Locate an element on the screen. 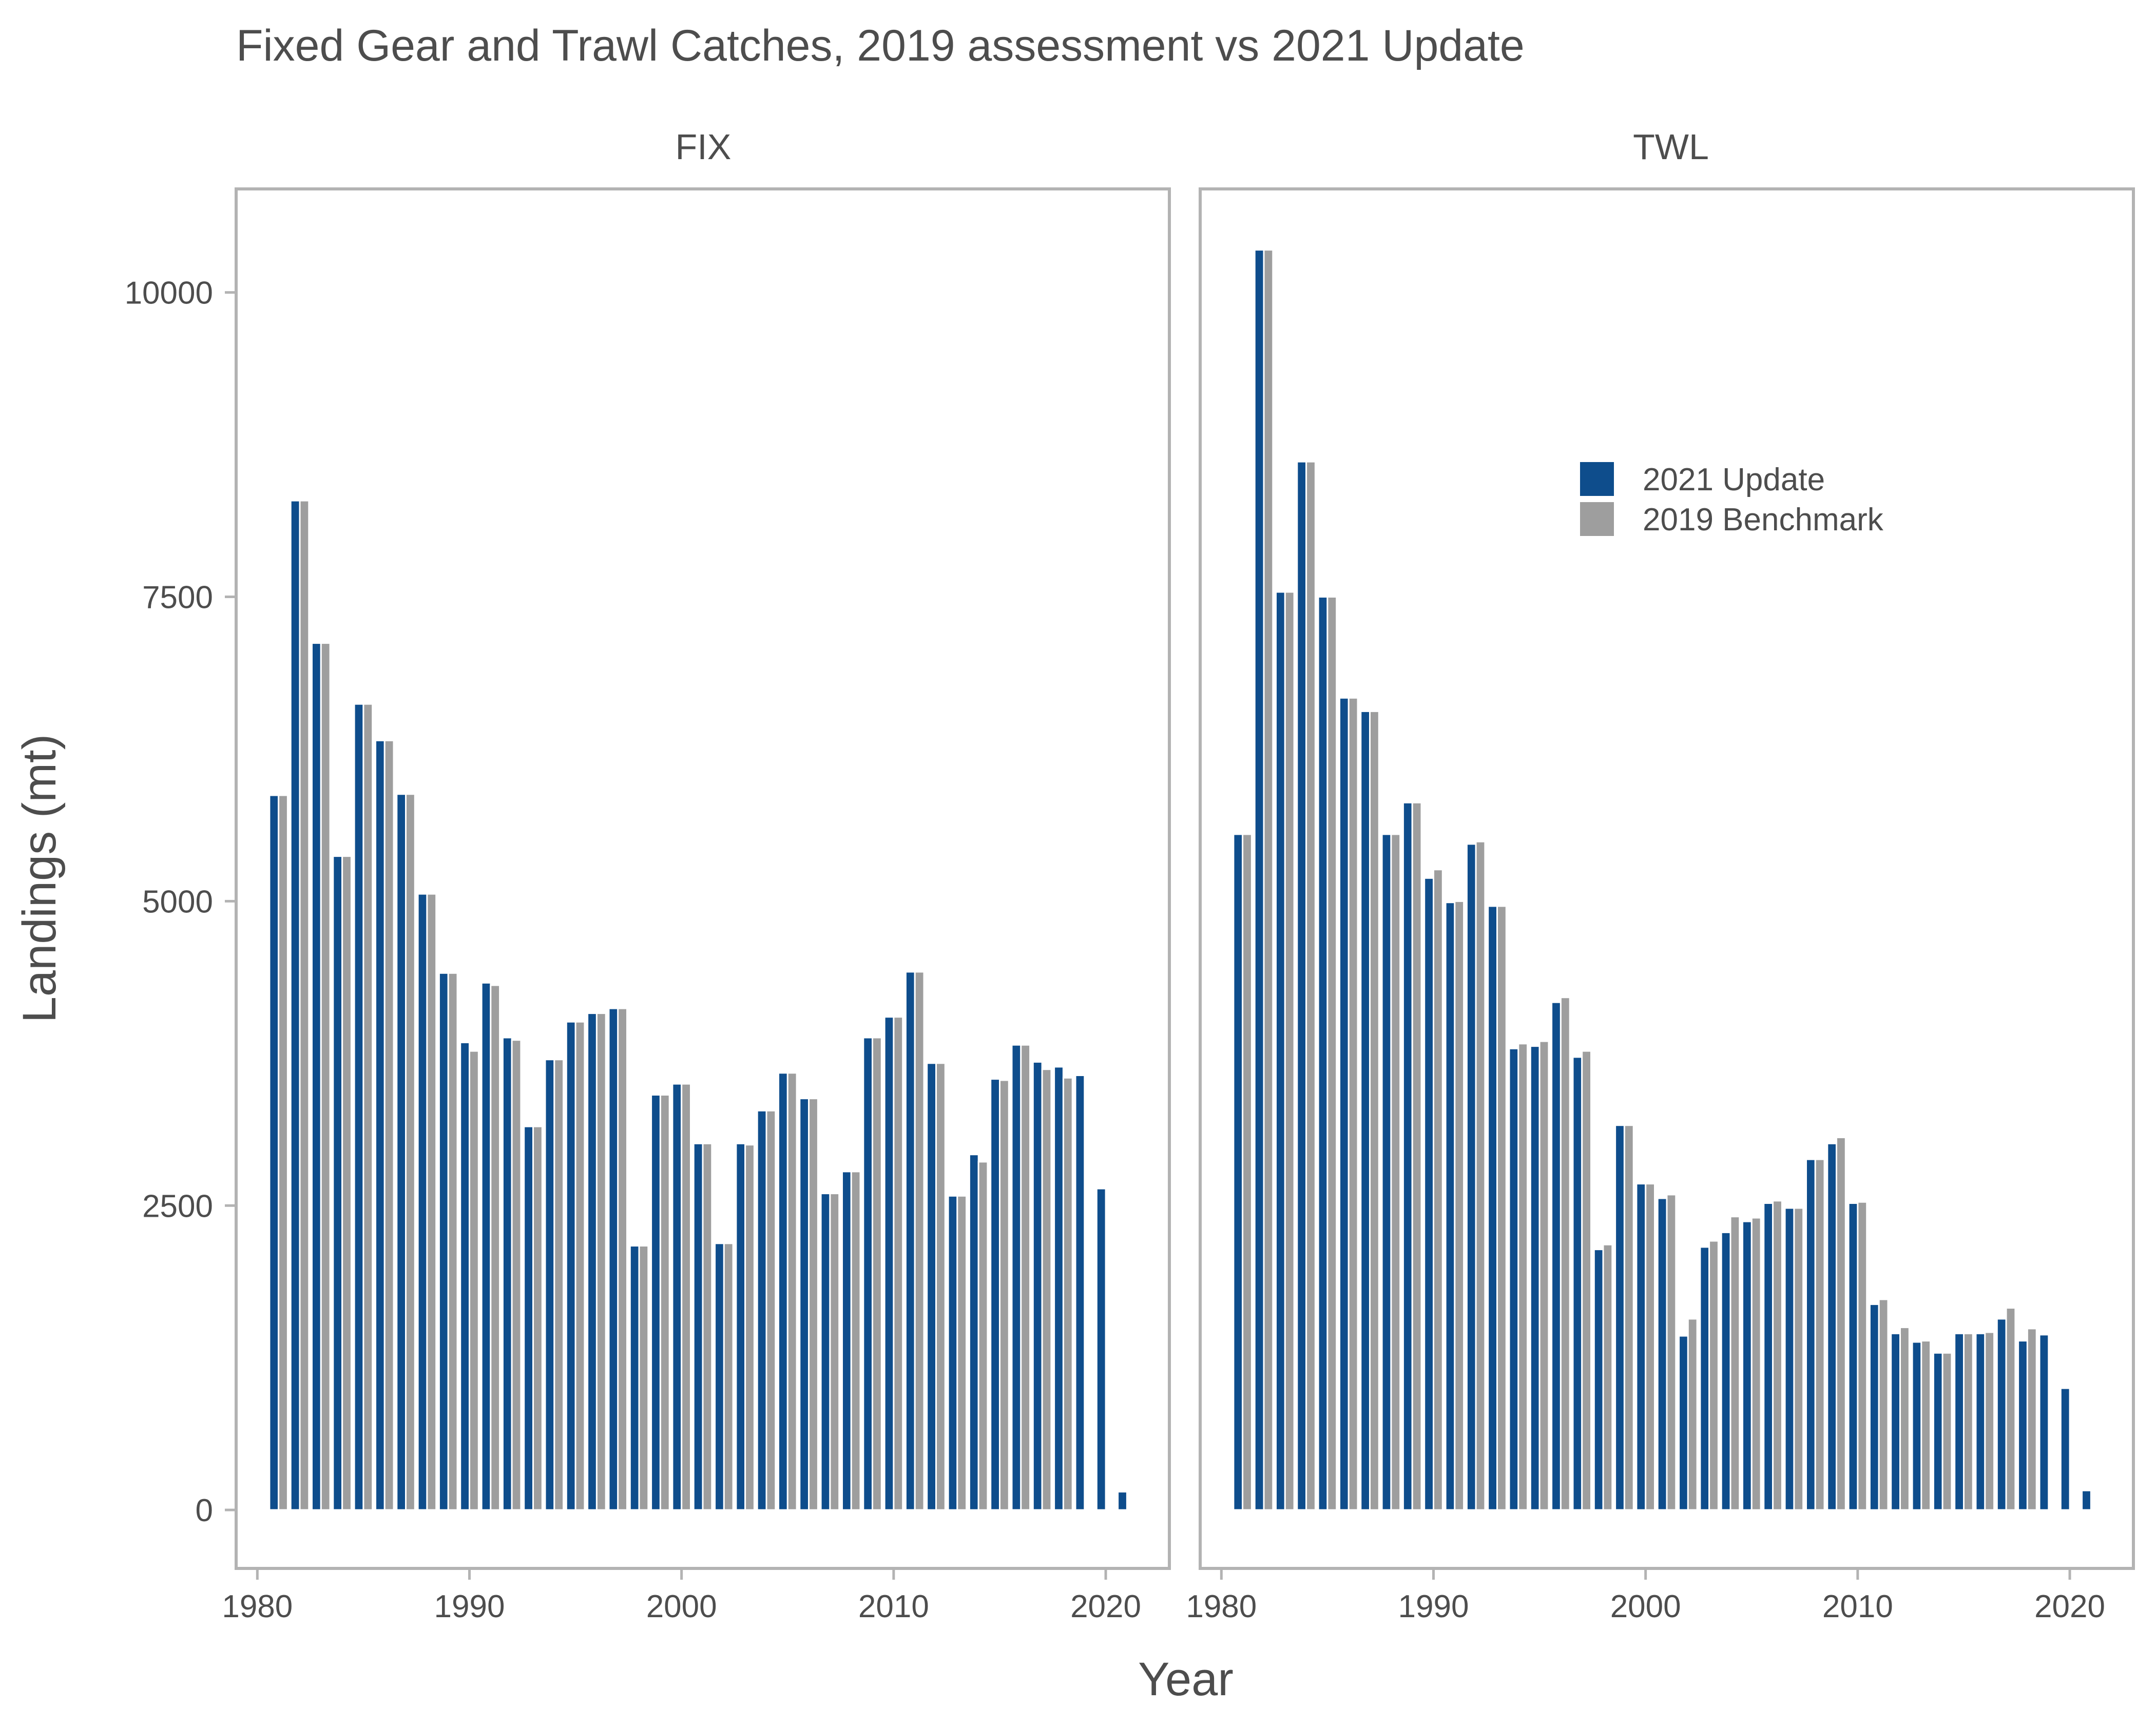  bar-fix-2019-benchmark-1997 is located at coordinates (622, 1259).